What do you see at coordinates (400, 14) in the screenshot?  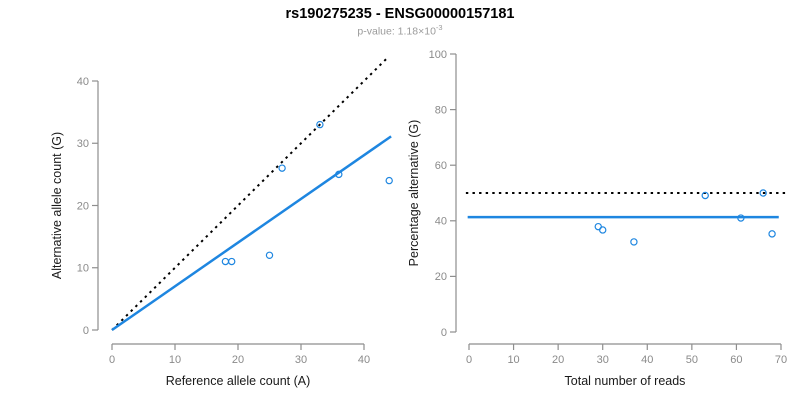 I see `chart-title: rs190275235 - ENSG00000157181` at bounding box center [400, 14].